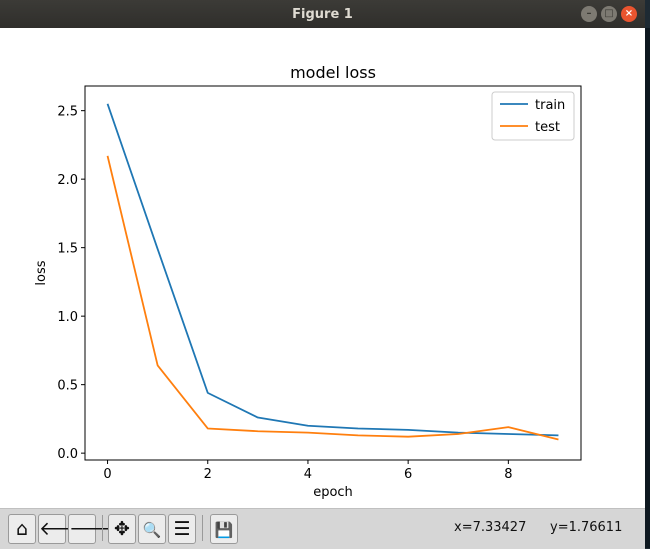 The height and width of the screenshot is (549, 650). What do you see at coordinates (550, 105) in the screenshot?
I see `legend-label-train: train` at bounding box center [550, 105].